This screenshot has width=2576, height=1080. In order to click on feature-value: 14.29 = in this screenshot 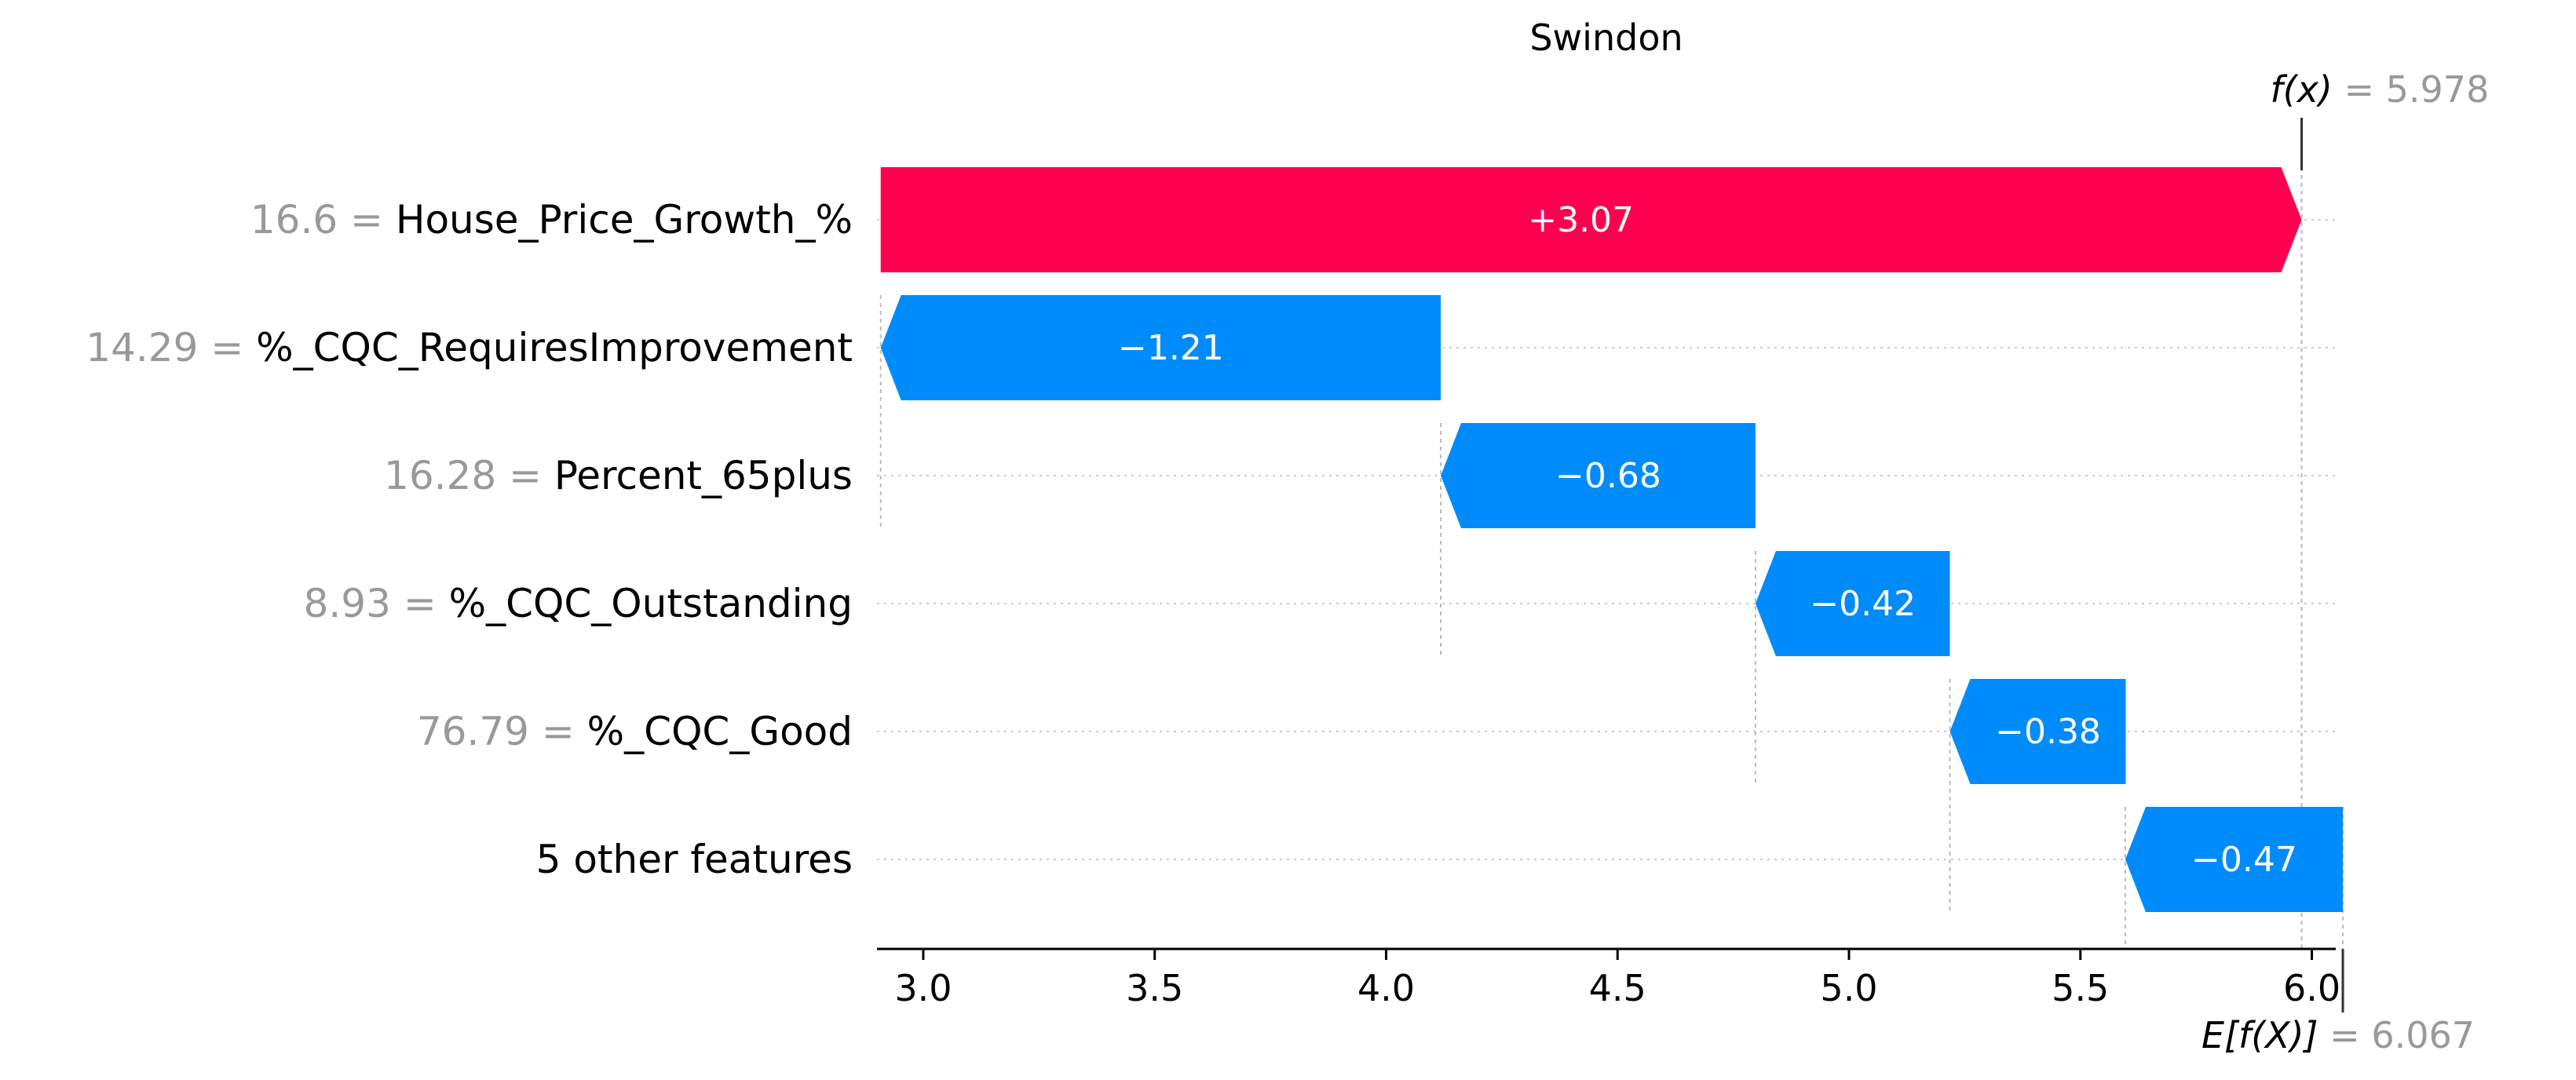, I will do `click(171, 347)`.